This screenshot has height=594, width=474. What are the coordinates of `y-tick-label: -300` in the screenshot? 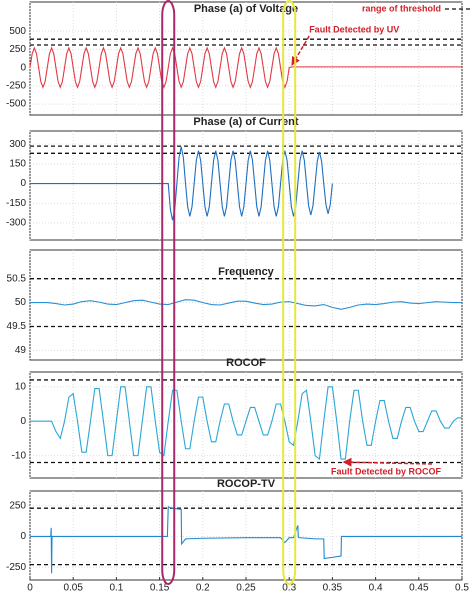 It's located at (16, 223).